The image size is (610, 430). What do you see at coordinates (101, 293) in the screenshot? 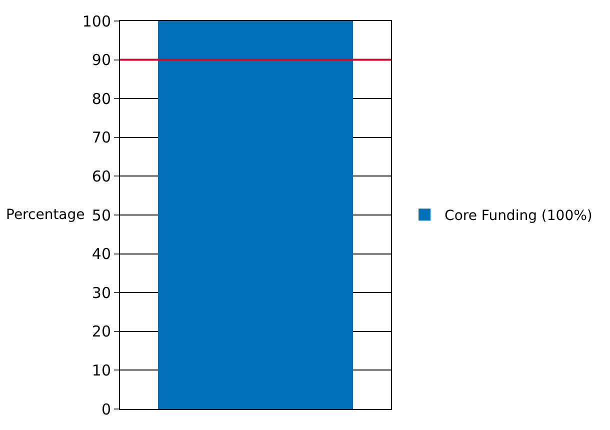
I see `y-tick-label: 30` at bounding box center [101, 293].